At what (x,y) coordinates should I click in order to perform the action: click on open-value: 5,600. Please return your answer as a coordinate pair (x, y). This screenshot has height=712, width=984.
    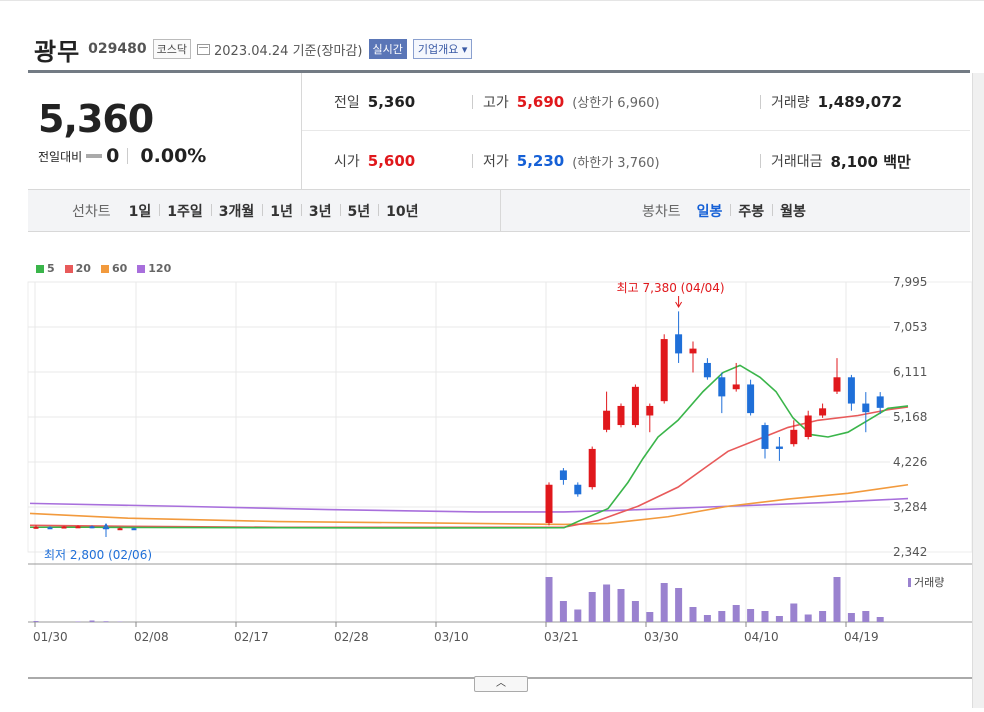
    Looking at the image, I should click on (391, 161).